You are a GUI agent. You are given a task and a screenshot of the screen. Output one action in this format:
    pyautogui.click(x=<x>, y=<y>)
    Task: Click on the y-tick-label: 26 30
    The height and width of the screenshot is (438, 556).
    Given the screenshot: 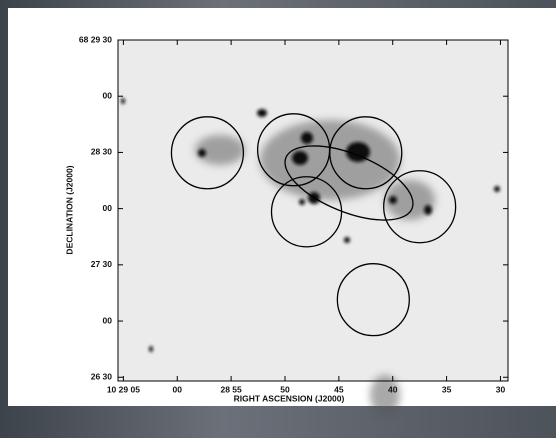 What is the action you would take?
    pyautogui.click(x=102, y=377)
    